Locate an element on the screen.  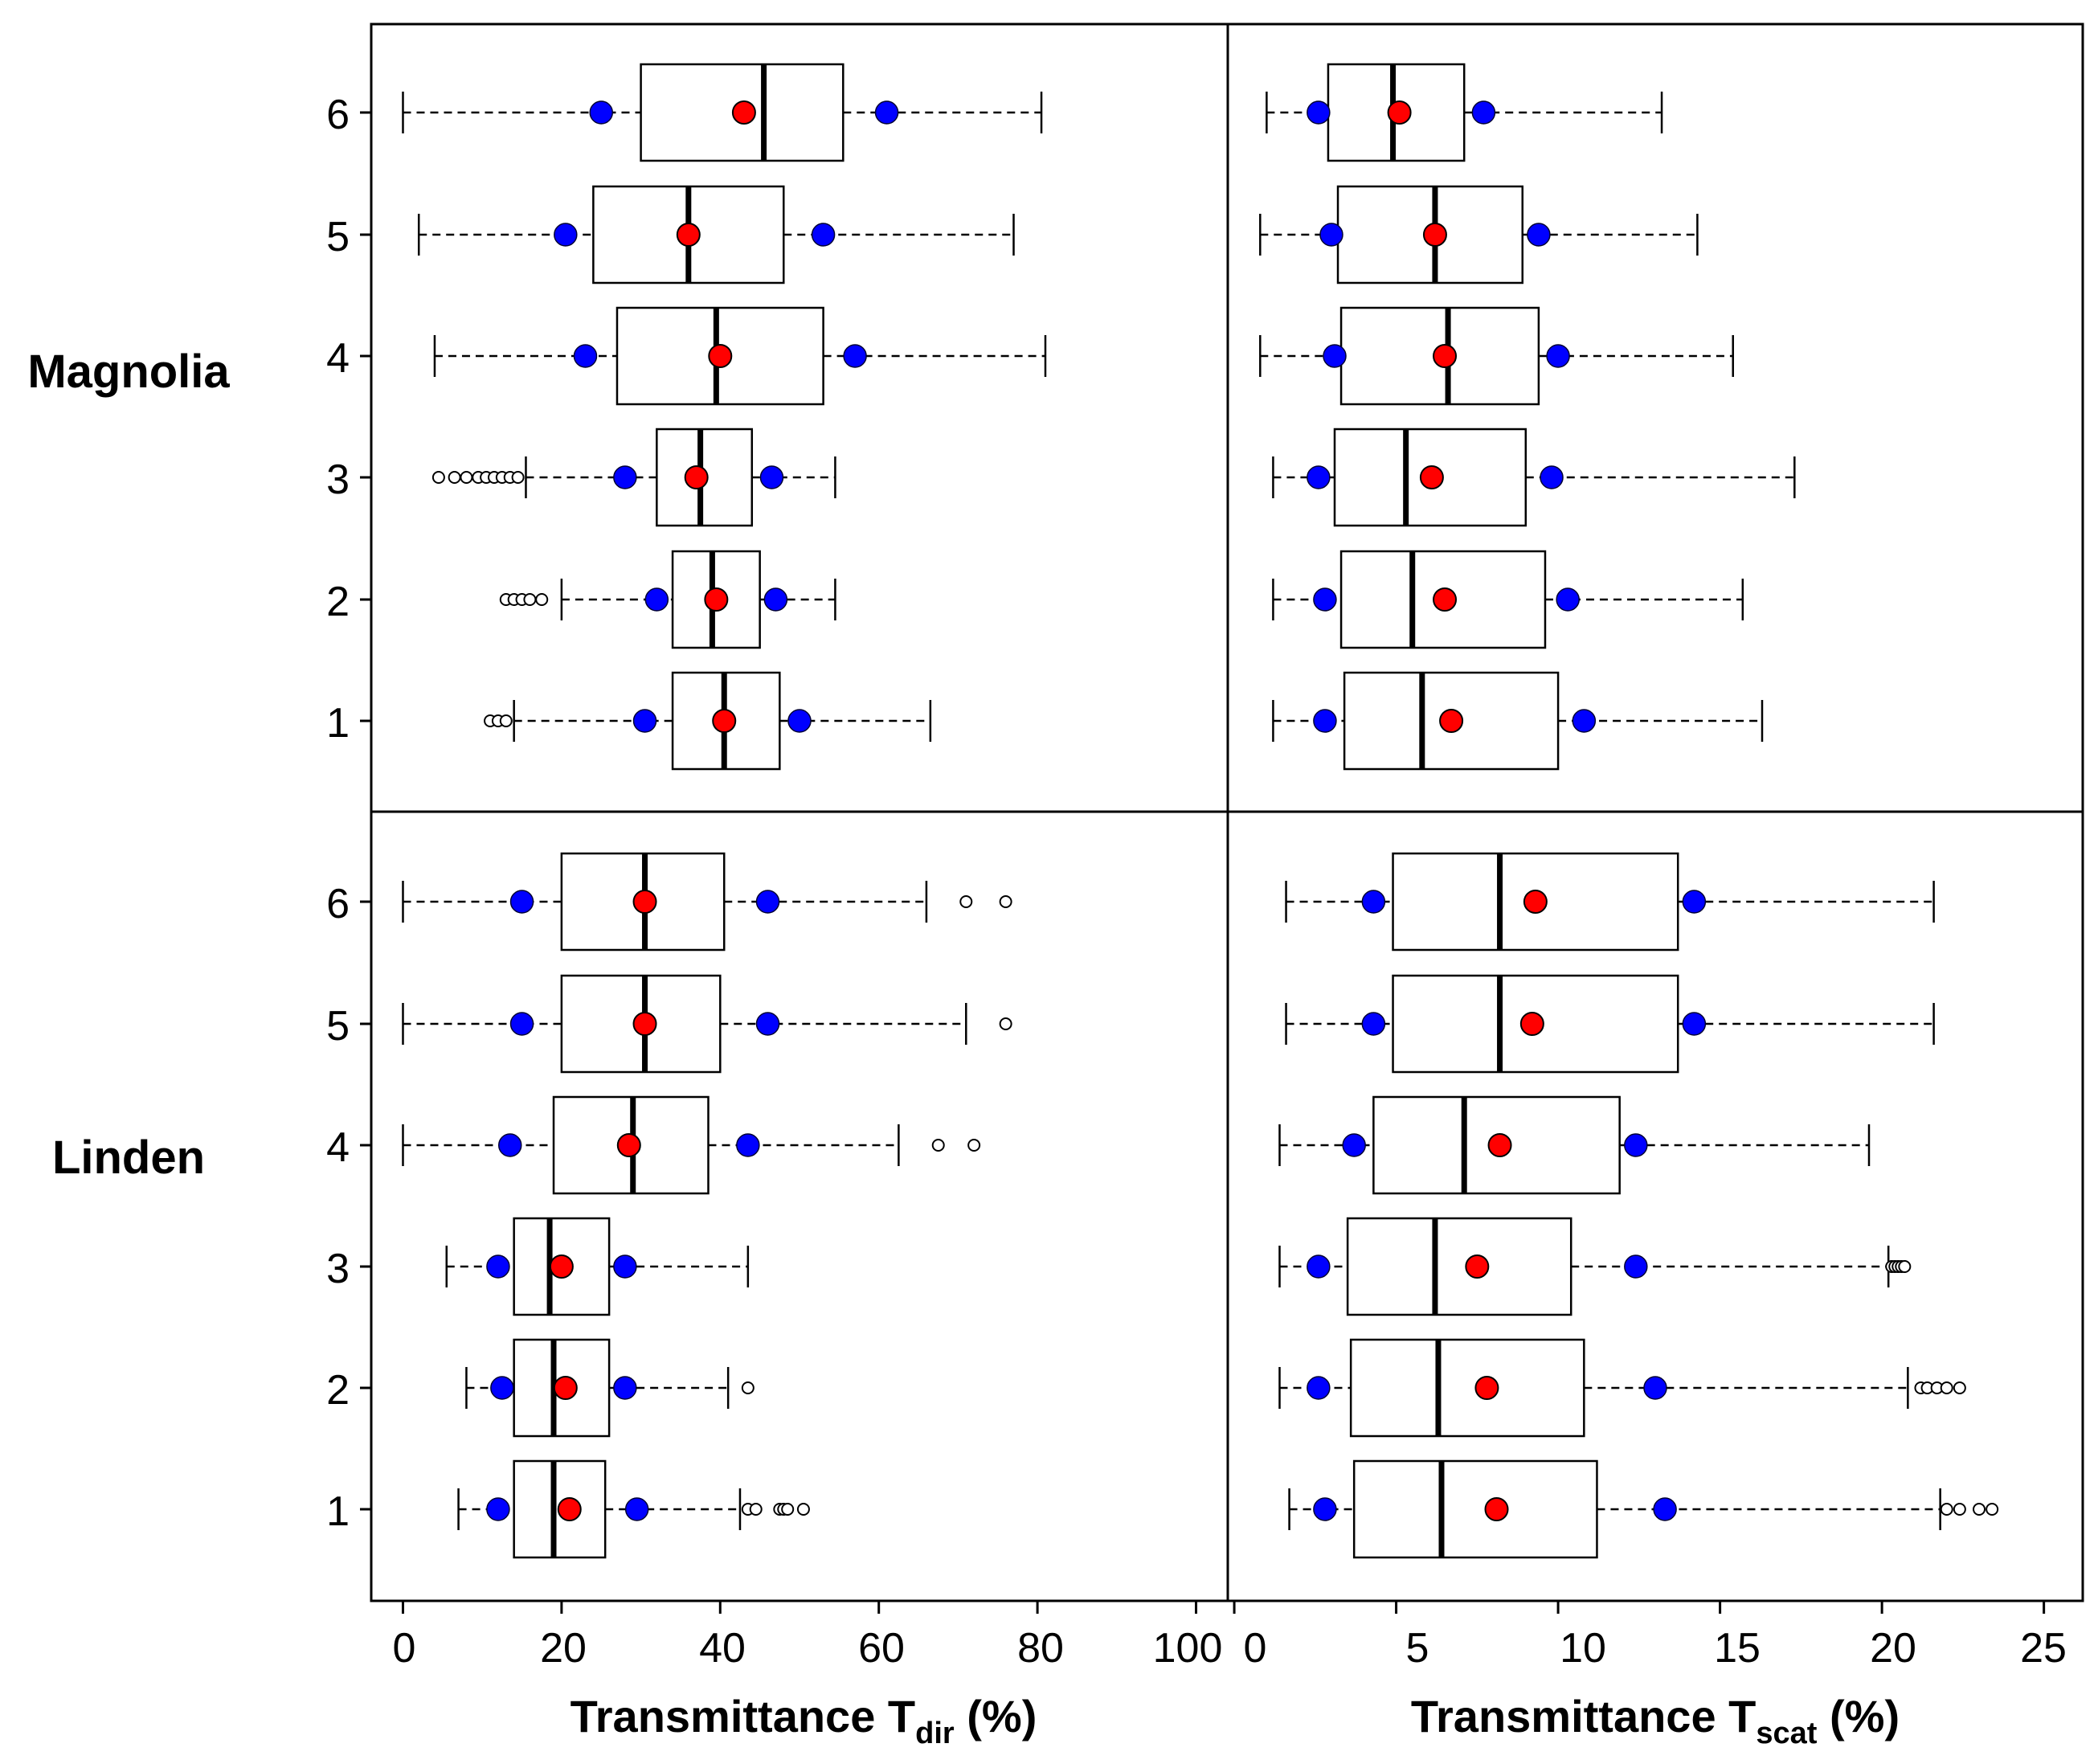
x-tick-label: 25 is located at coordinates (2044, 1648).